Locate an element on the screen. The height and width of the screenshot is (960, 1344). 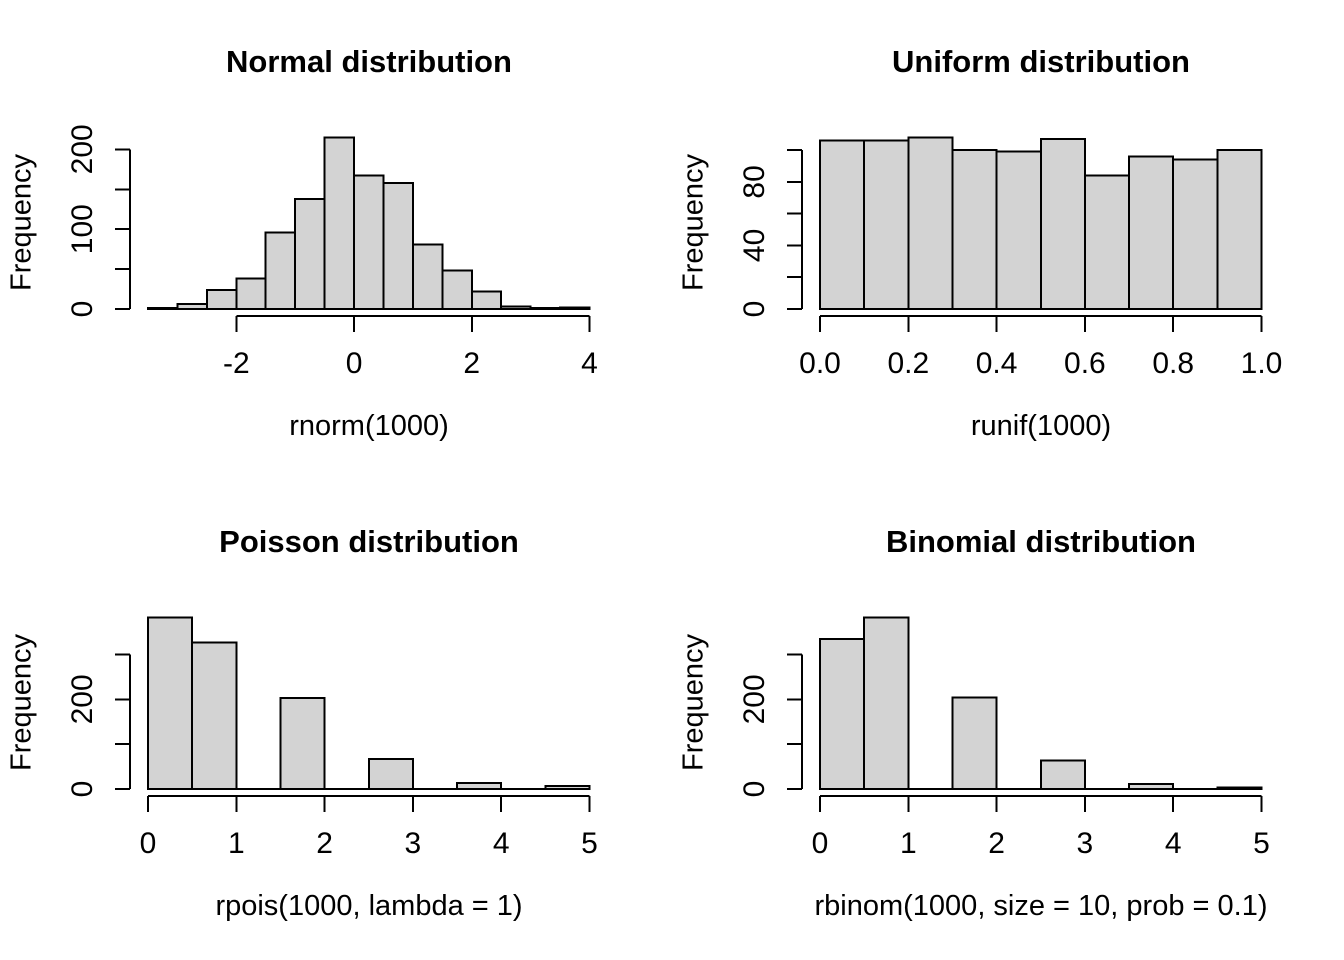
x-axis-title: runif(1000) is located at coordinates (1041, 426).